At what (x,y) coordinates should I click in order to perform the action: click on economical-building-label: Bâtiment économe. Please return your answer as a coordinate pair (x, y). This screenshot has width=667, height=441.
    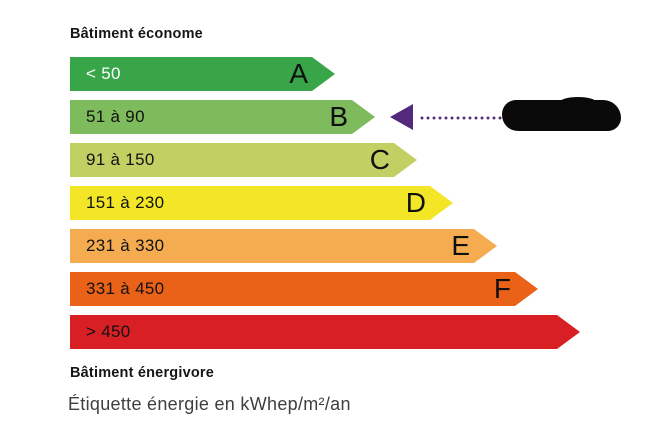
    Looking at the image, I should click on (136, 34).